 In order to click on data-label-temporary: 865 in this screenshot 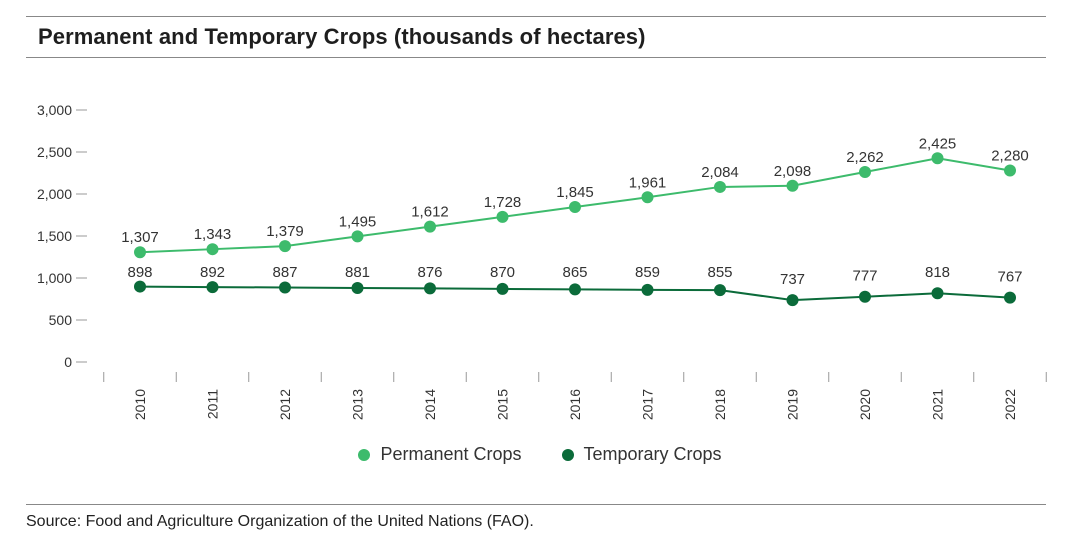, I will do `click(574, 272)`.